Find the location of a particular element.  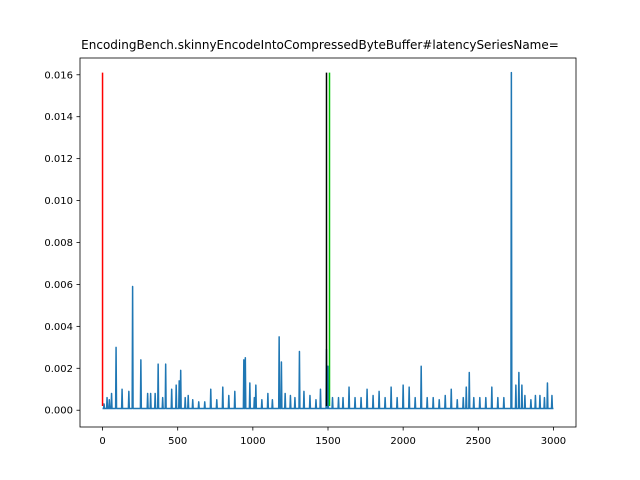

y-tick-label: 0.014 is located at coordinates (58, 117).